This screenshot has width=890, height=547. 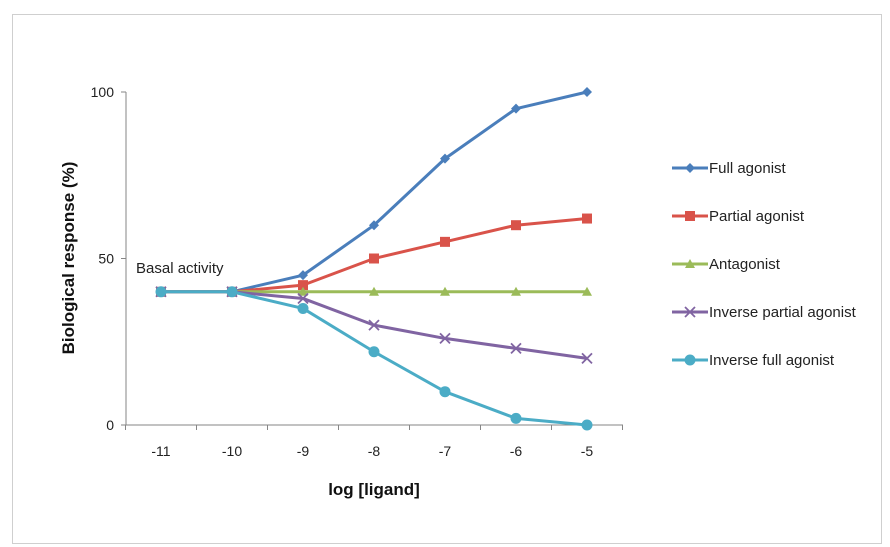 What do you see at coordinates (103, 92) in the screenshot?
I see `y-tick-label: 100` at bounding box center [103, 92].